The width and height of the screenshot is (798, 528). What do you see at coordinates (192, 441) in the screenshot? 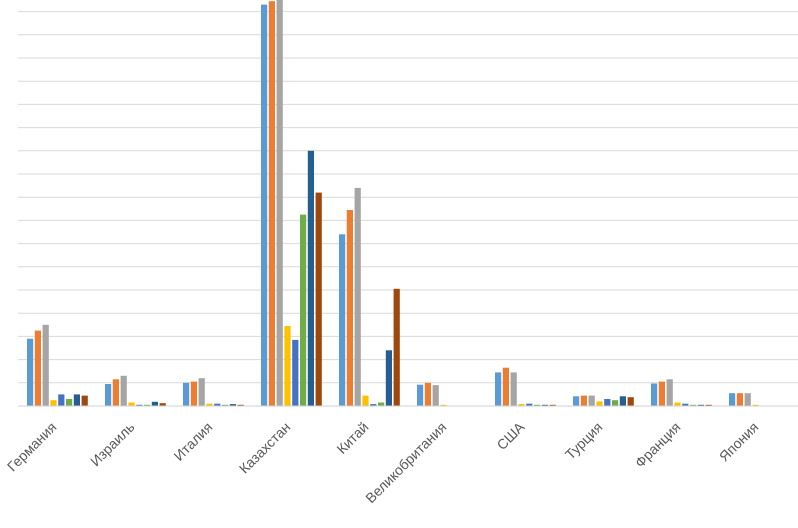
I see `x-tick-label: Италия` at bounding box center [192, 441].